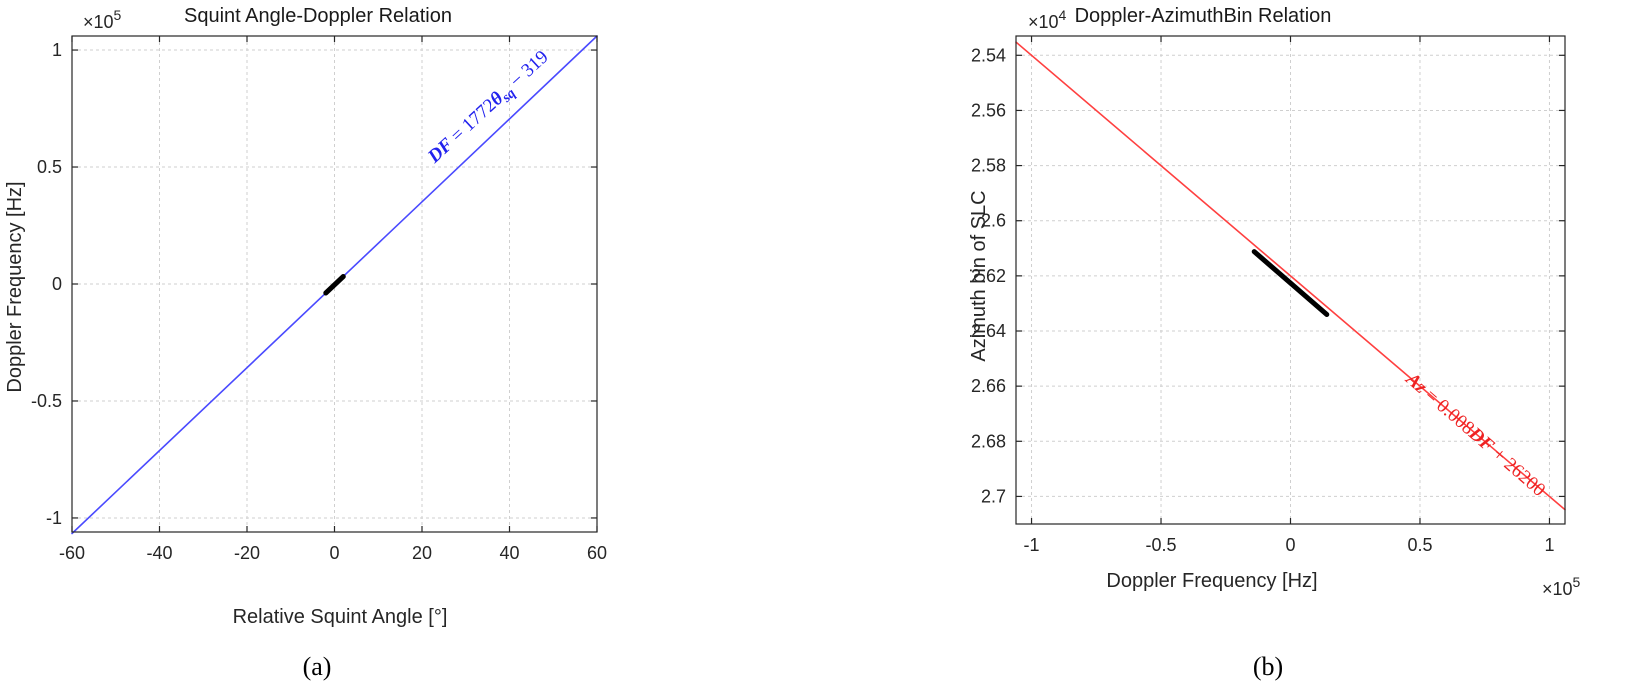 The width and height of the screenshot is (1630, 688). What do you see at coordinates (1032, 545) in the screenshot?
I see `x-tick-label-b: -1` at bounding box center [1032, 545].